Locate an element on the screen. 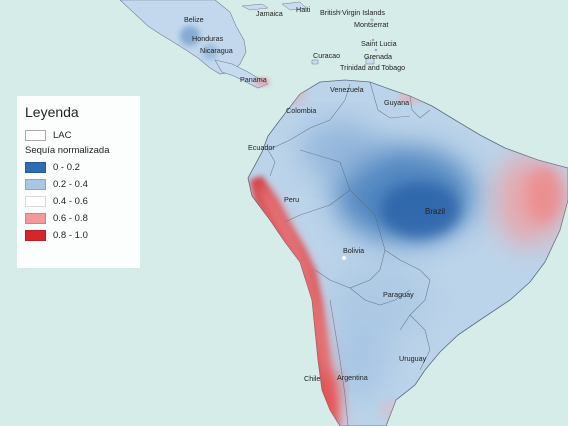 The width and height of the screenshot is (568, 426). label-honduras: Honduras is located at coordinates (208, 38).